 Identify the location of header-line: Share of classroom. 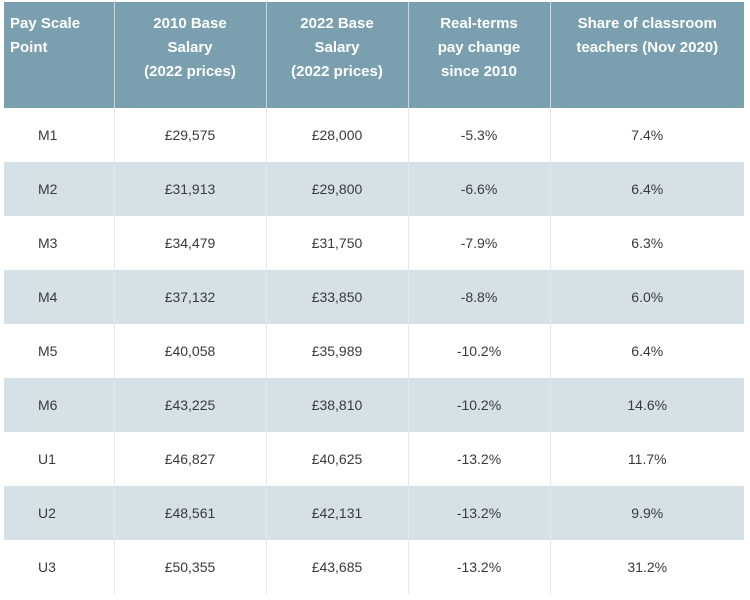
(647, 23).